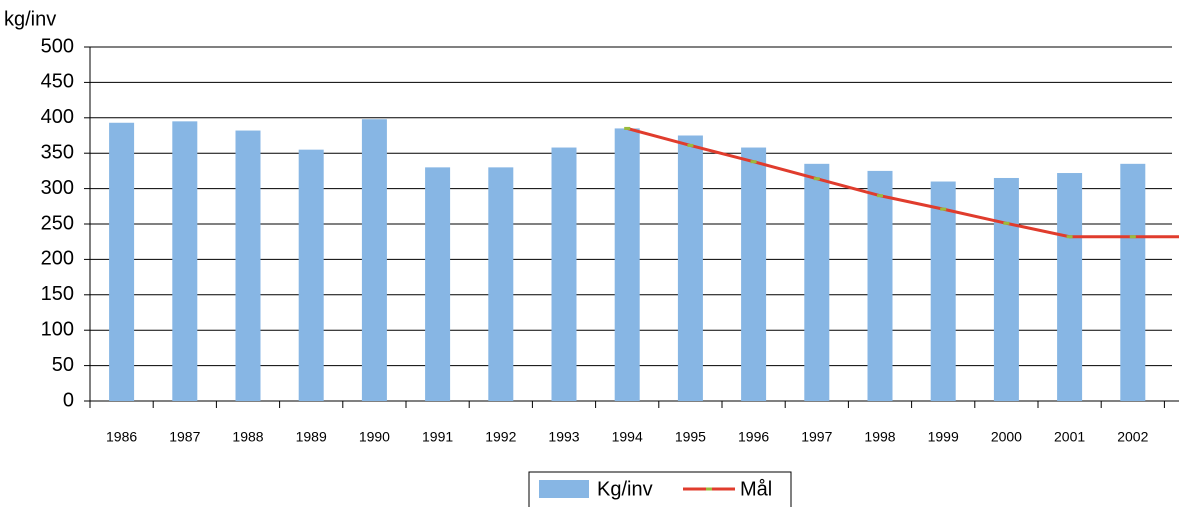  Describe the element at coordinates (57, 329) in the screenshot. I see `y-tick-label: 100` at that location.